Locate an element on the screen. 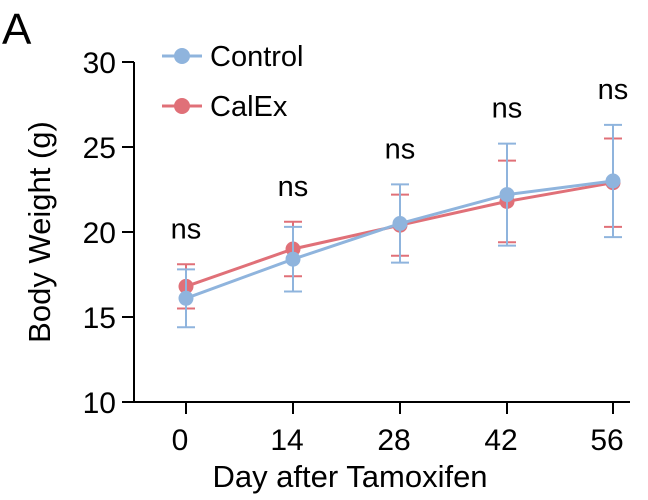 Image resolution: width=648 pixels, height=500 pixels. x-ticks: 0 14 28 42 56 is located at coordinates (398, 429).